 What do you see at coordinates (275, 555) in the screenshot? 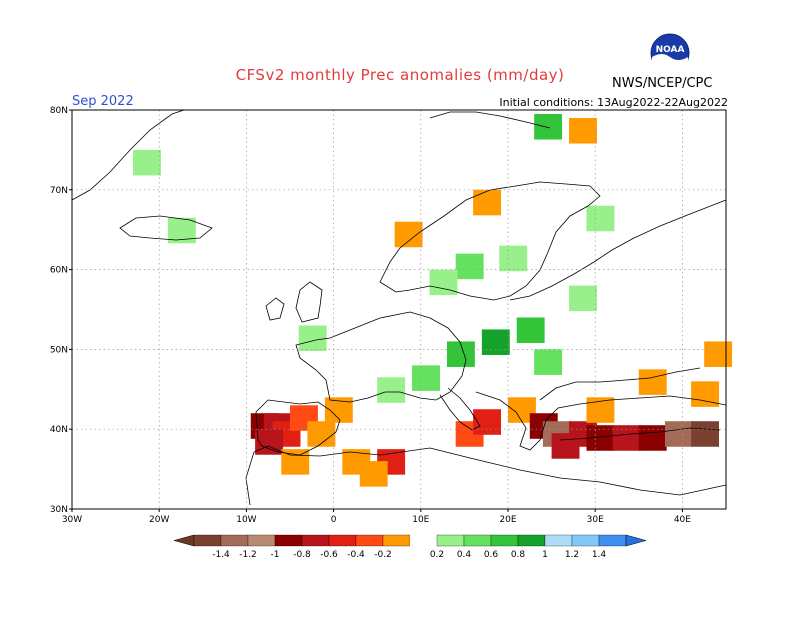
I see `colorbar-label: -1` at bounding box center [275, 555].